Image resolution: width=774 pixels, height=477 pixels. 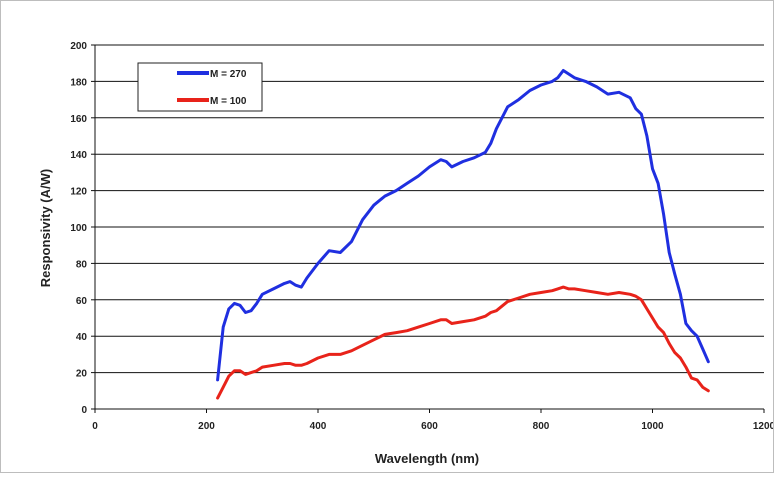 What do you see at coordinates (82, 374) in the screenshot?
I see `ytick-label-20: 20` at bounding box center [82, 374].